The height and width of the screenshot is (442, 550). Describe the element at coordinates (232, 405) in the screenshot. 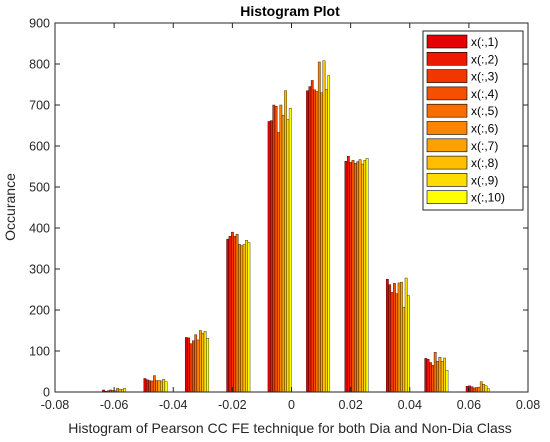

I see `x-tick-label: -0.02` at that location.